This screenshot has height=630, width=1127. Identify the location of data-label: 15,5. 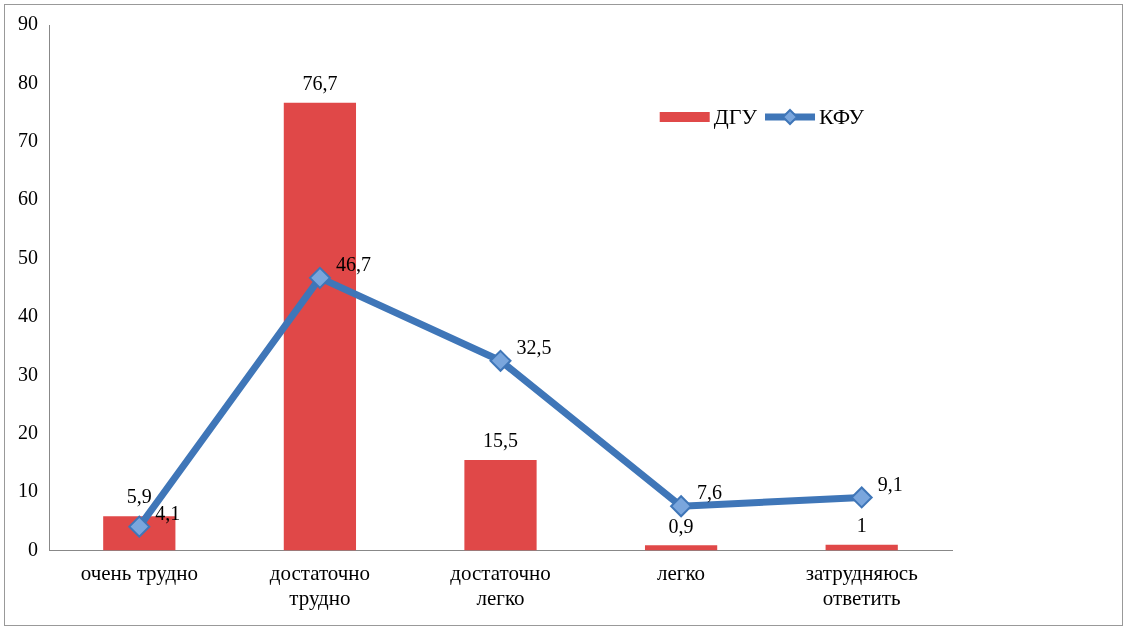
(500, 440).